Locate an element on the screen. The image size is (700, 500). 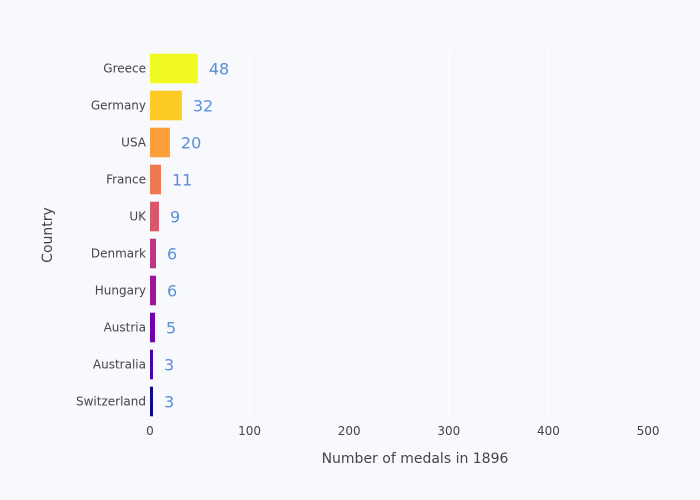
y-tick-label: Denmark is located at coordinates (118, 254).